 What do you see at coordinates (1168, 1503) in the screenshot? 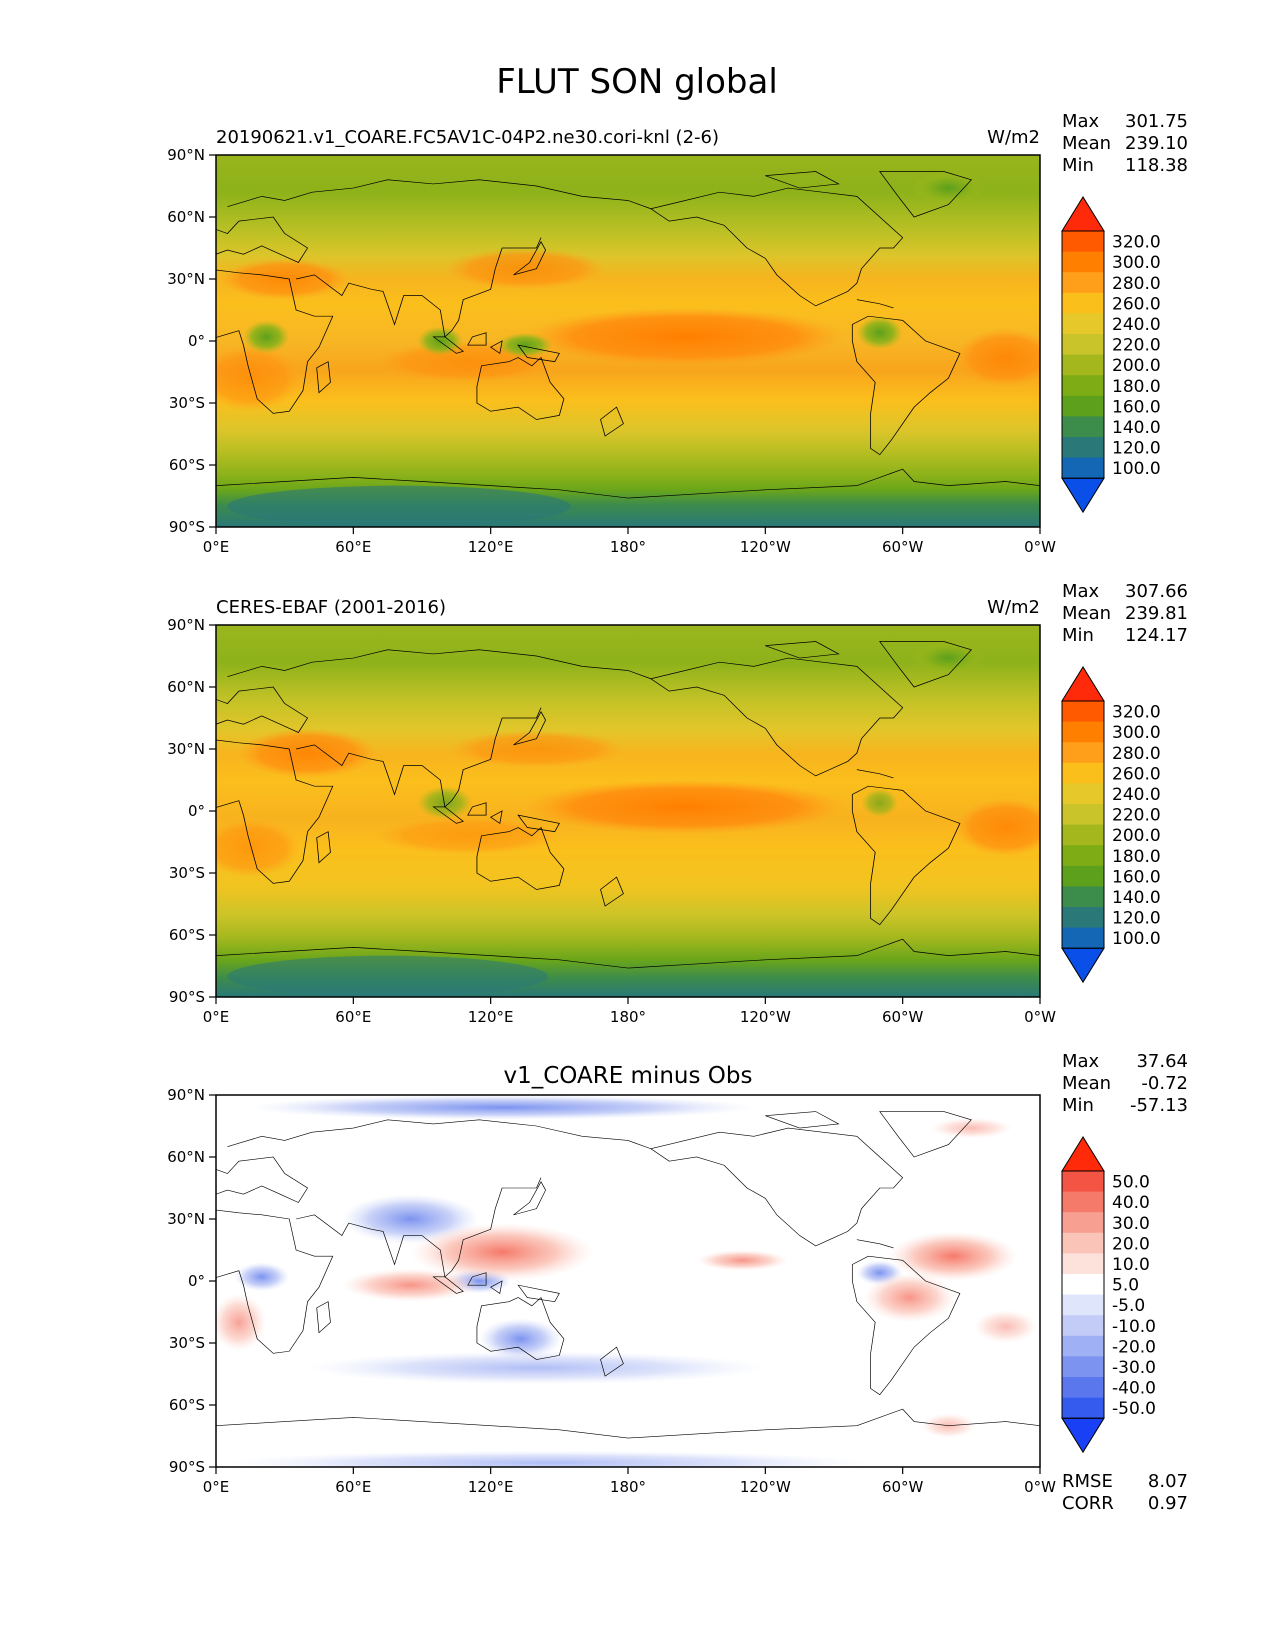
I see `footer-stat-value: 0.97` at bounding box center [1168, 1503].